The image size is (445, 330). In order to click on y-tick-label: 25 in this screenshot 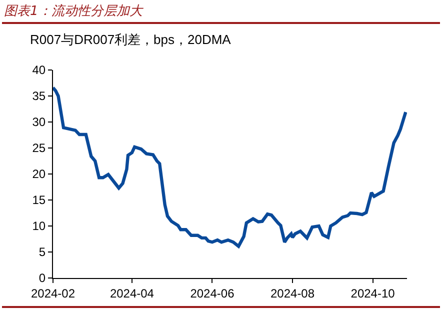, I will do `click(39, 148)`.